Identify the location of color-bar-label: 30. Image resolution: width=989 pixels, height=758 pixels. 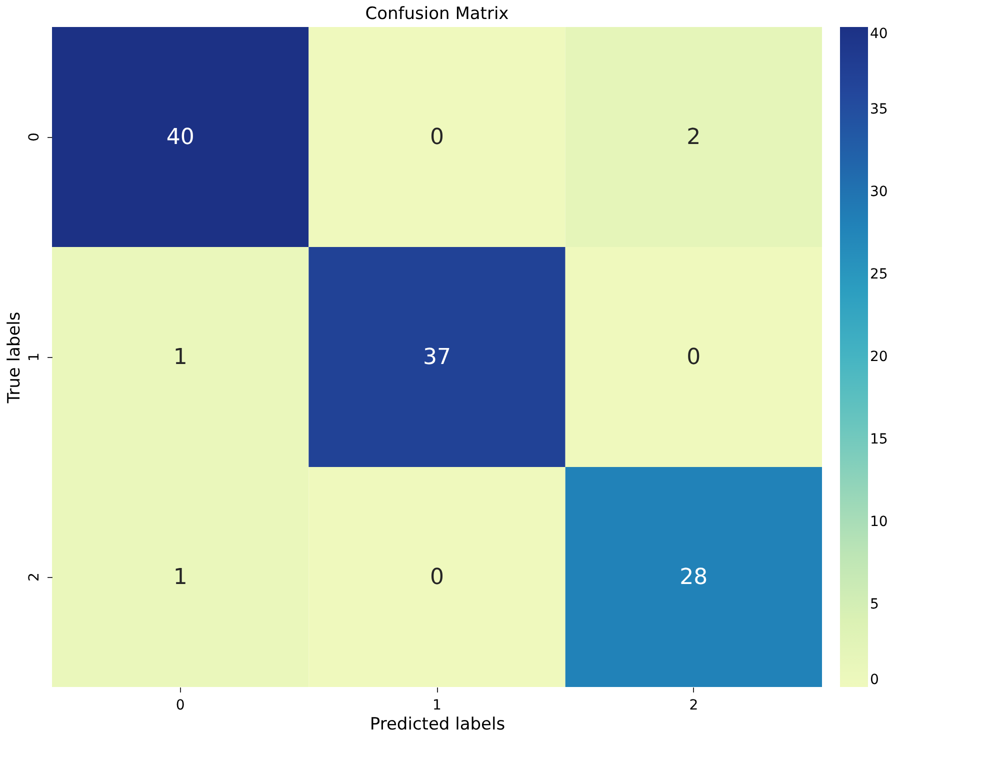
(879, 192).